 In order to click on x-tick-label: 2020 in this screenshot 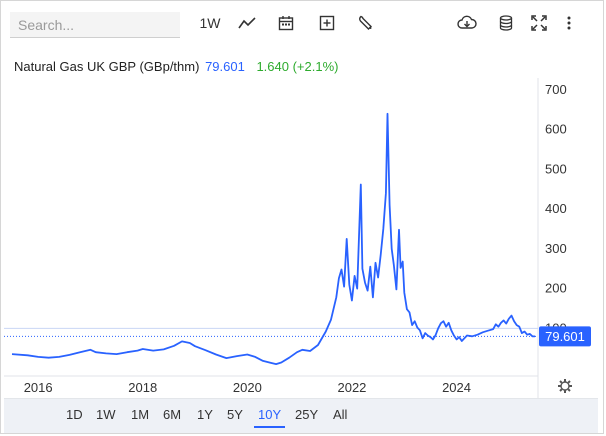, I will do `click(247, 387)`.